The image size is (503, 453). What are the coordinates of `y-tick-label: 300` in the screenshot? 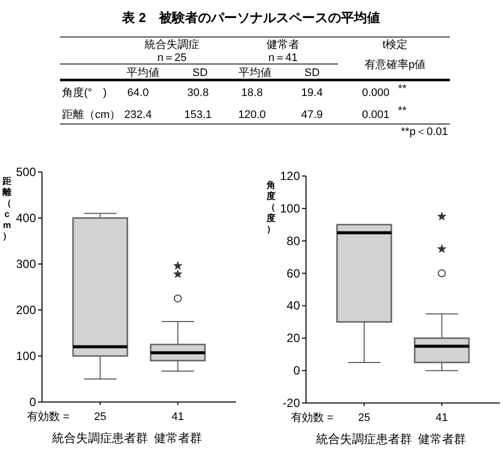 It's located at (26, 264).